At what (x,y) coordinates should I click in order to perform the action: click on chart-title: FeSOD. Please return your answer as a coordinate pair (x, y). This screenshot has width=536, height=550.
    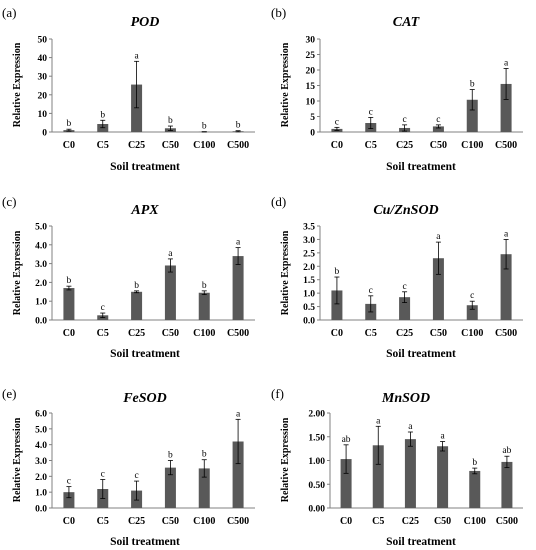
    Looking at the image, I should click on (144, 398).